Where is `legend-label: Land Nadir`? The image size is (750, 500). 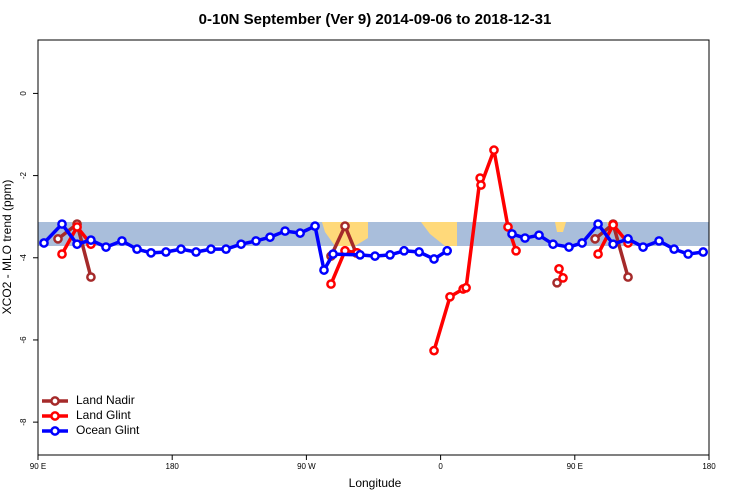
legend-label: Land Nadir is located at coordinates (105, 400).